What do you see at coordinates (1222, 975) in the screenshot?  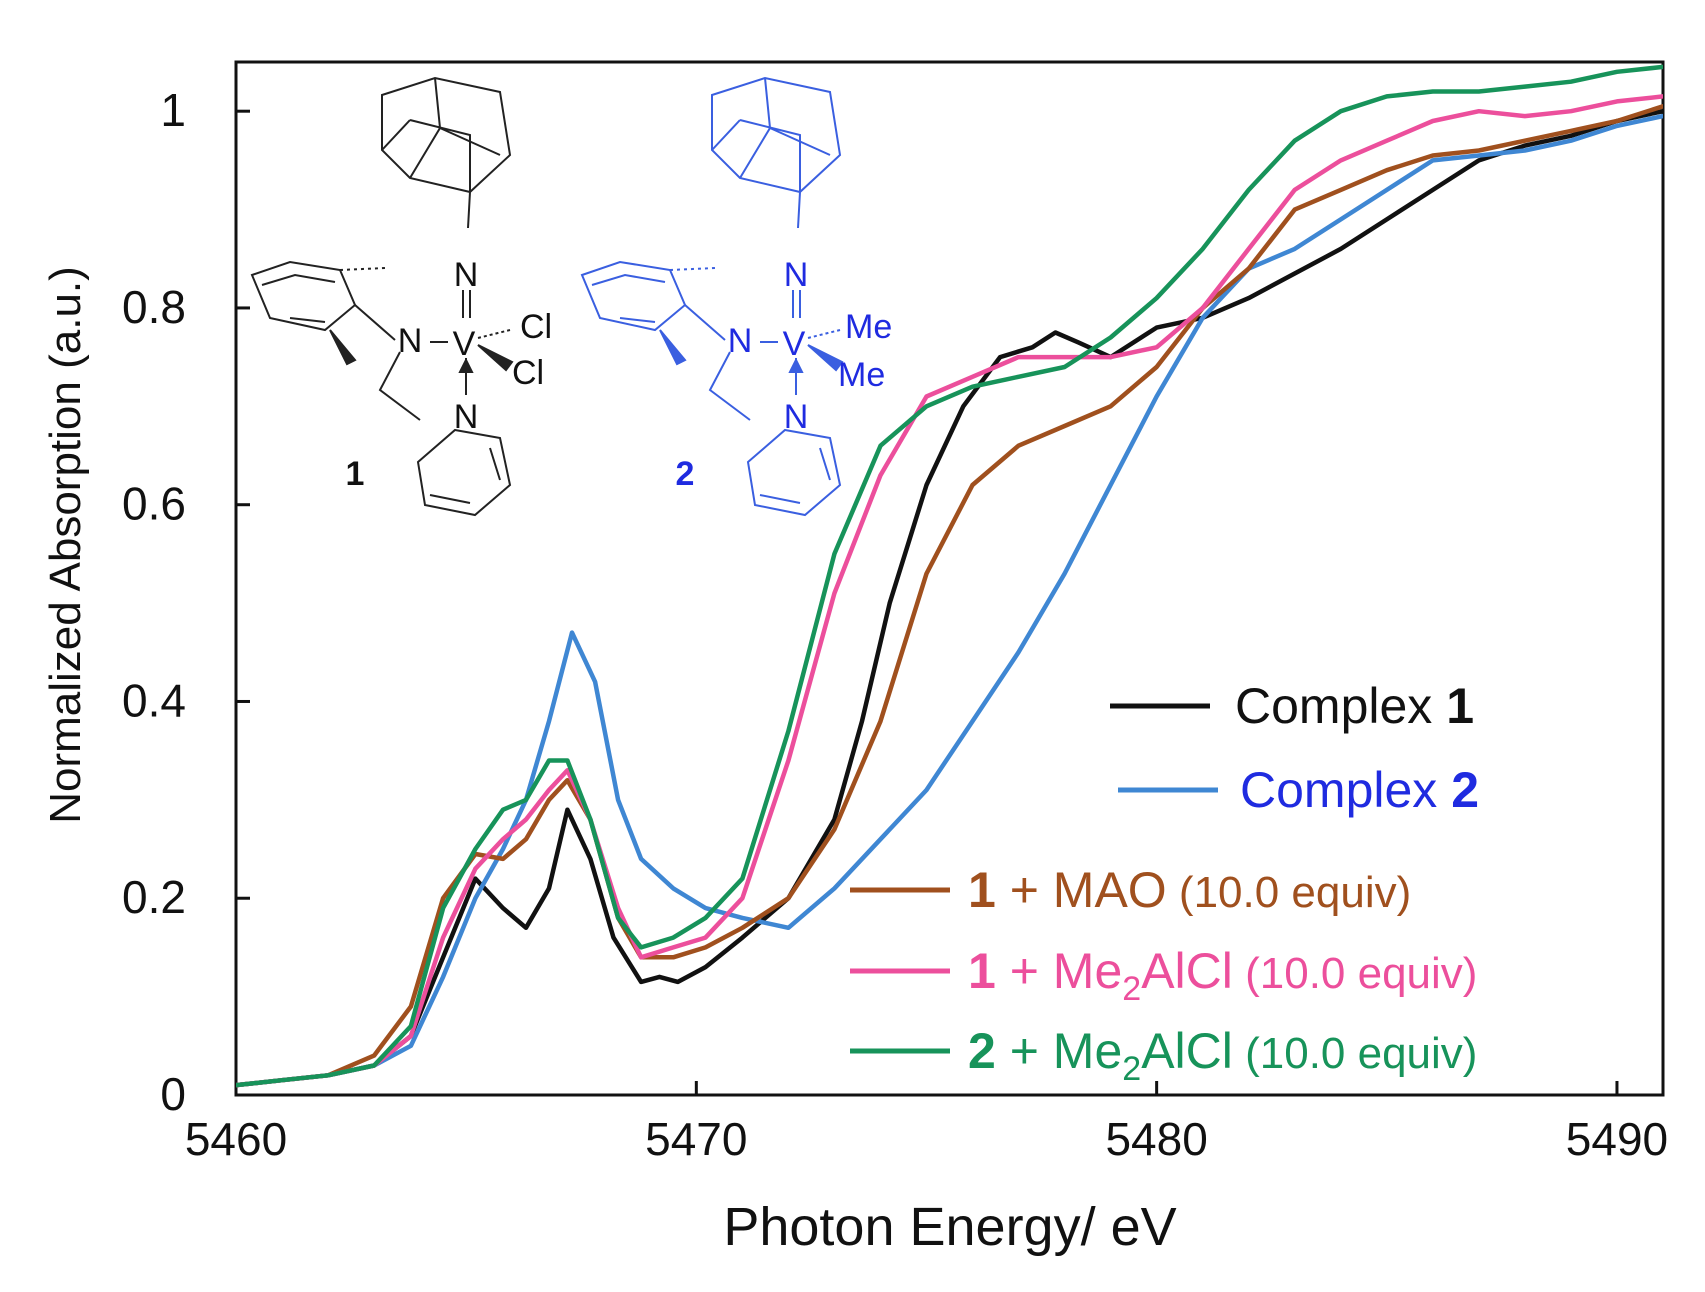 I see `legend-entry: 1 + Me2AlCl (10.0 equiv)` at bounding box center [1222, 975].